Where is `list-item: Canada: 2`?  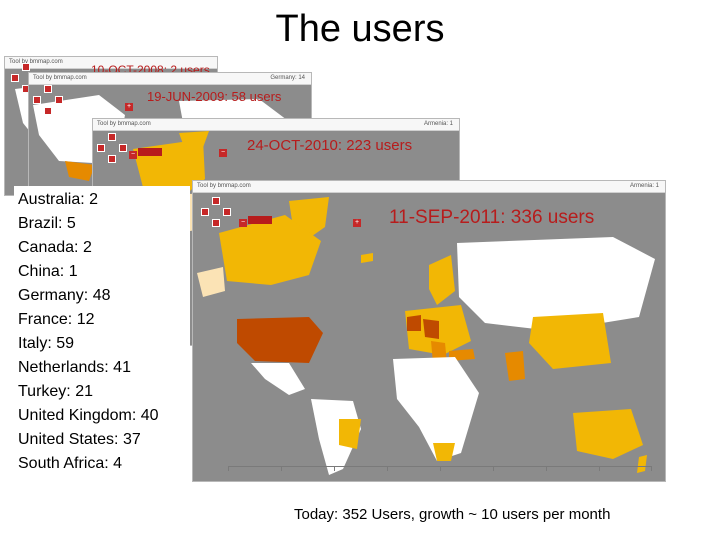
list-item: Canada: 2 is located at coordinates (55, 247).